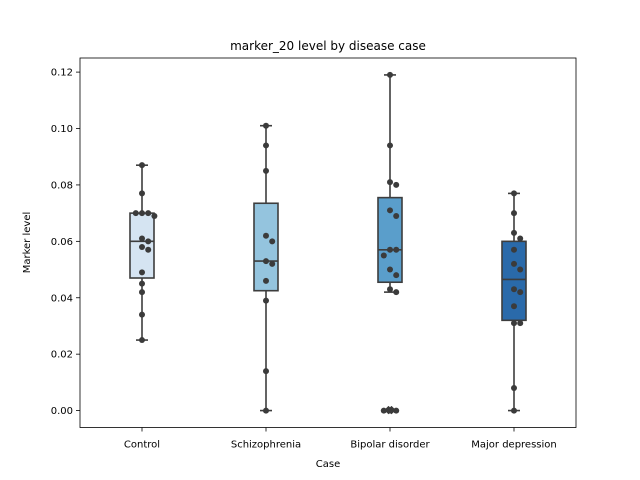 The width and height of the screenshot is (640, 480). What do you see at coordinates (62, 129) in the screenshot?
I see `y-tick-label: 0.10` at bounding box center [62, 129].